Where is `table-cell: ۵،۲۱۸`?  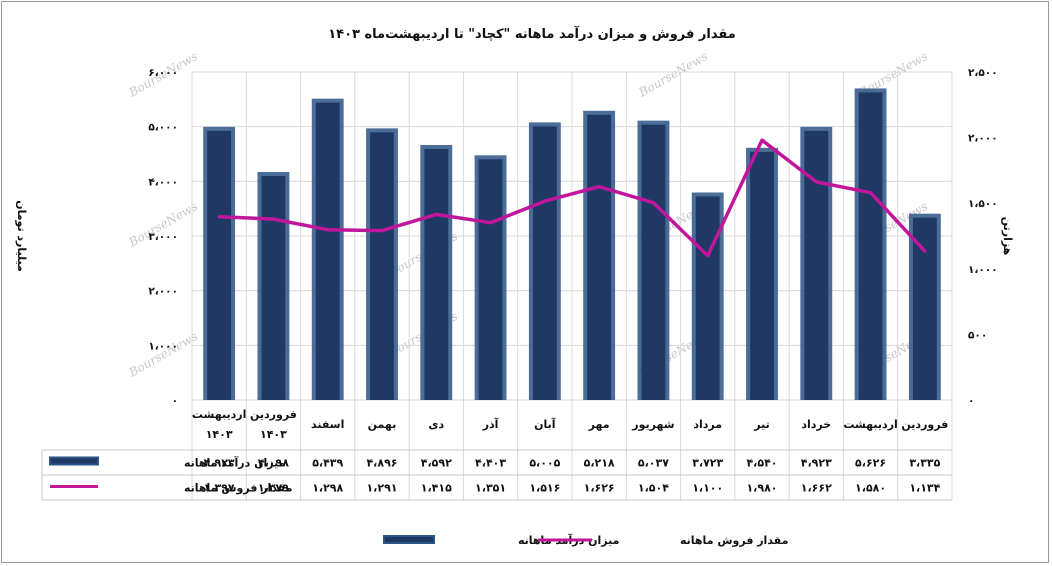 table-cell: ۵،۲۱۸ is located at coordinates (599, 463).